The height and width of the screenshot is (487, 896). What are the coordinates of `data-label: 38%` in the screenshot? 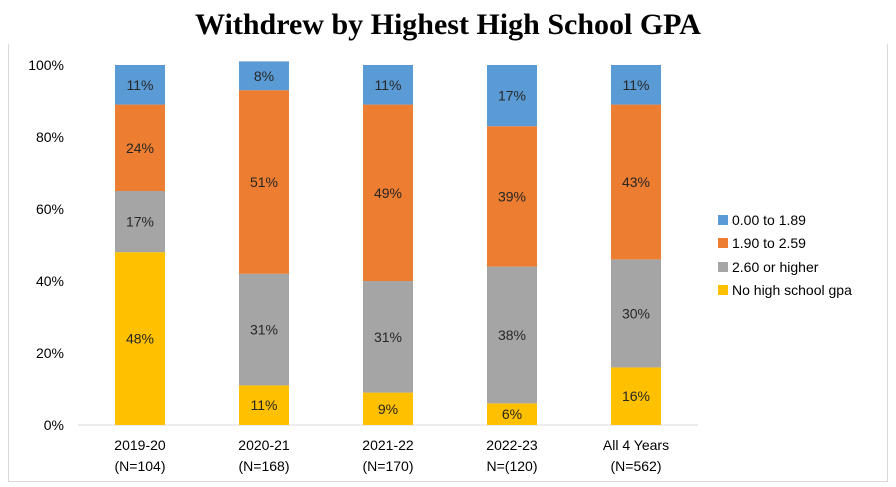 It's located at (512, 335).